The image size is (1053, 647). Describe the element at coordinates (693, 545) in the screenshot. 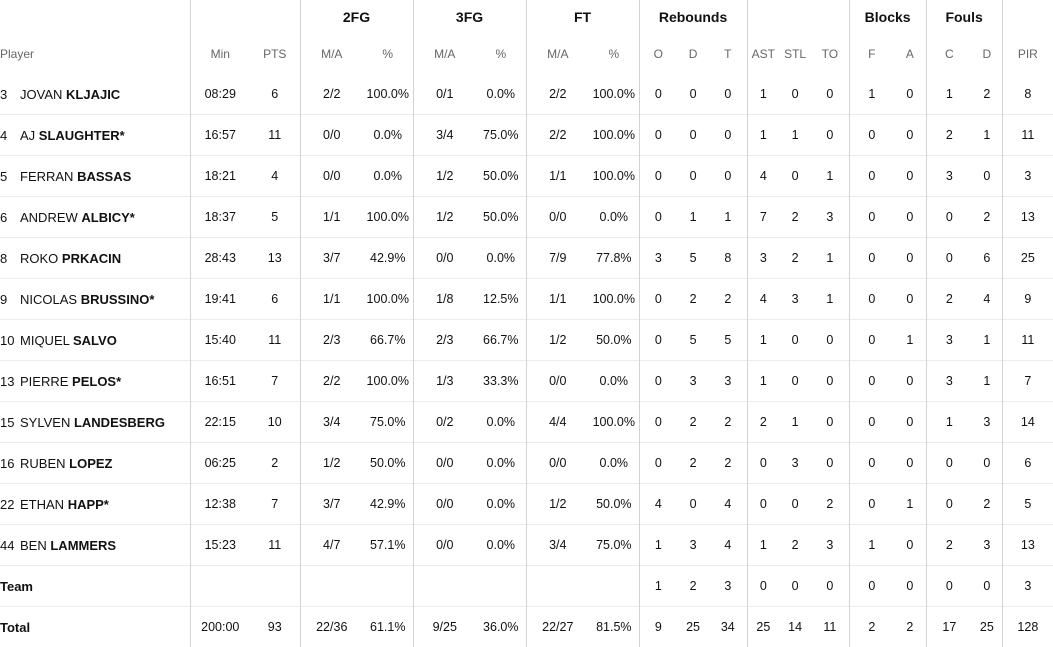

I see `cell-reb-d: 3` at that location.